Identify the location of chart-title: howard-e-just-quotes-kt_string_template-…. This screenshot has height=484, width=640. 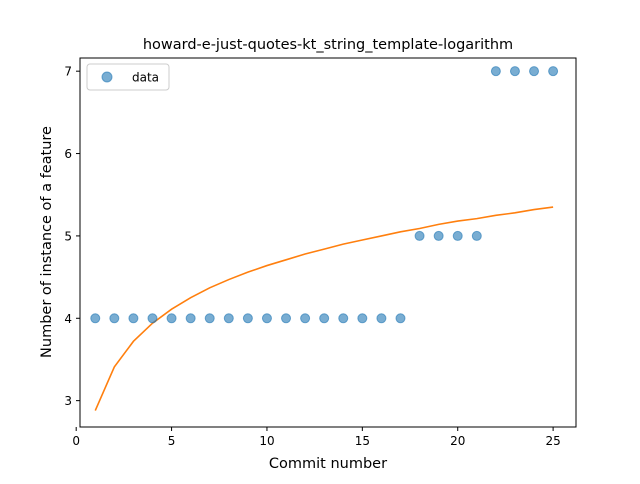
(328, 45).